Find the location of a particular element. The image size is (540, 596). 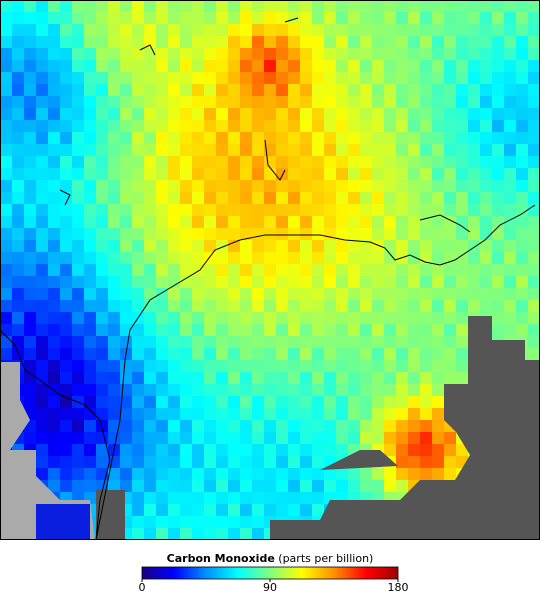

colorbar-tick-label: 90 is located at coordinates (270, 586).